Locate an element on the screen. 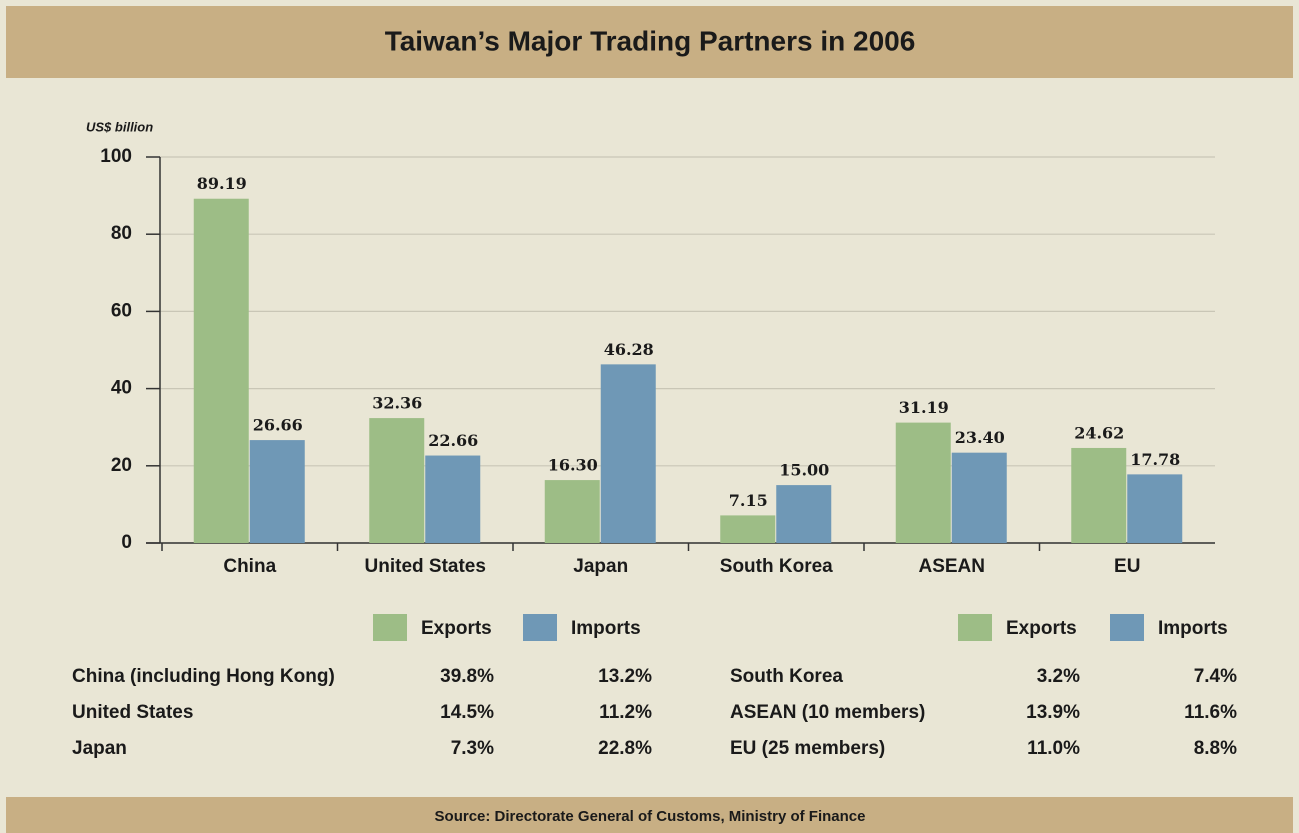  share-value: 8.8% is located at coordinates (1215, 748).